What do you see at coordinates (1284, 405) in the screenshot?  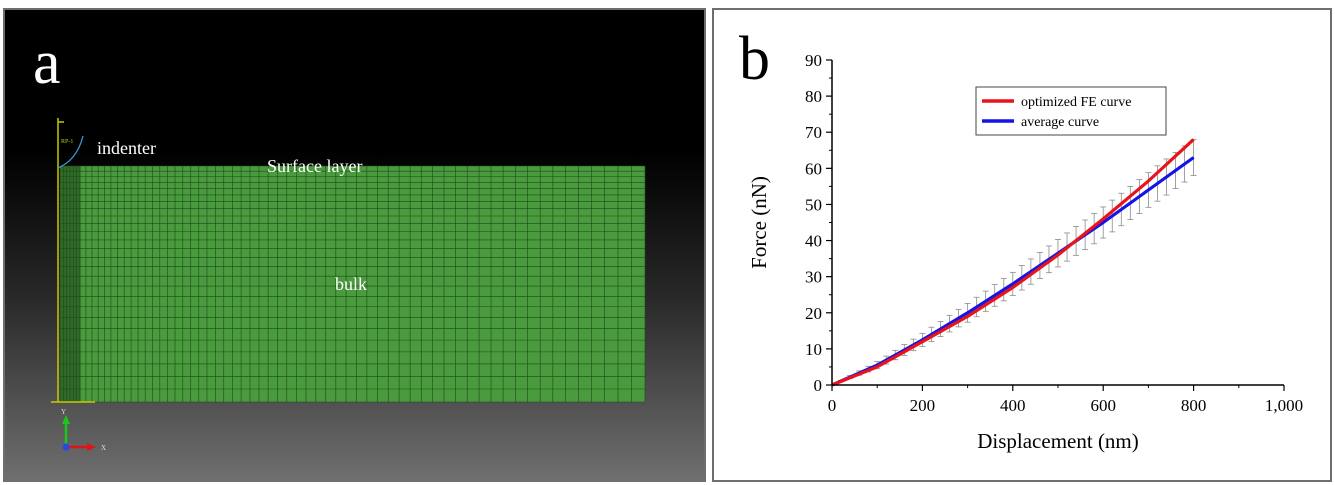 I see `x-tick-label: 1,000` at bounding box center [1284, 405].